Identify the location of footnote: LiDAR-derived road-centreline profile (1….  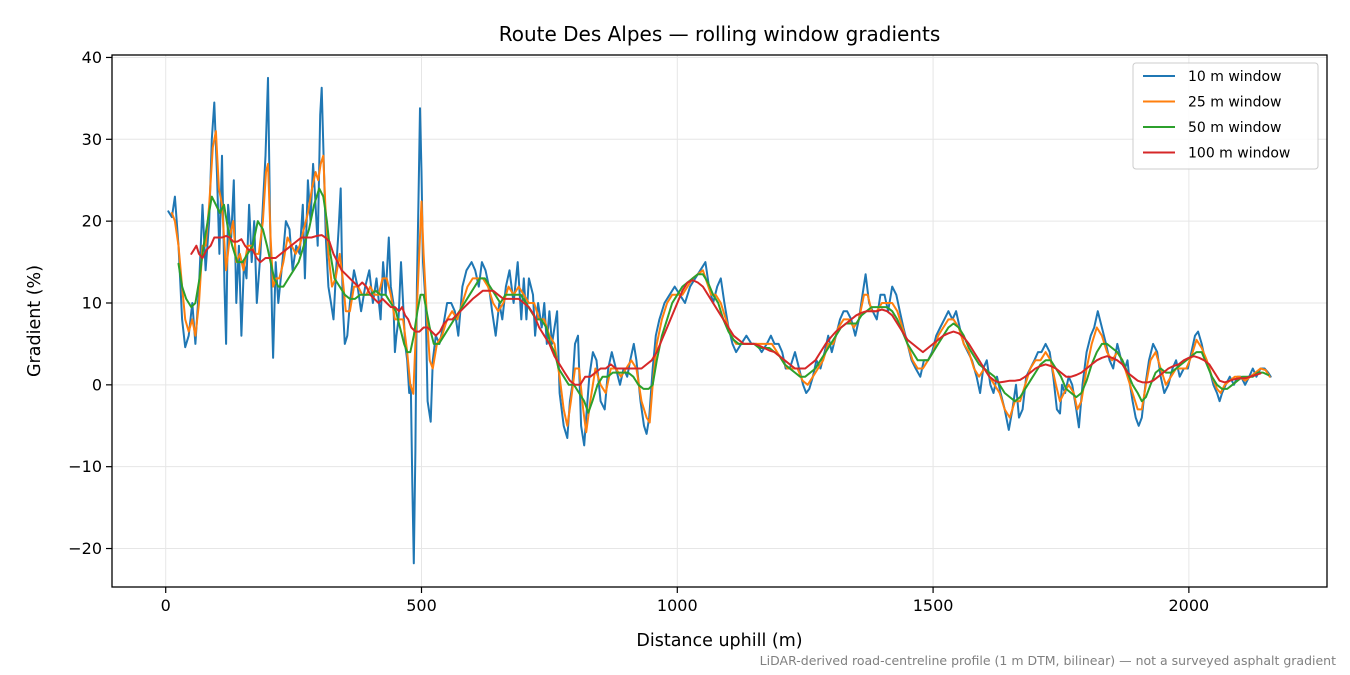
(1048, 660).